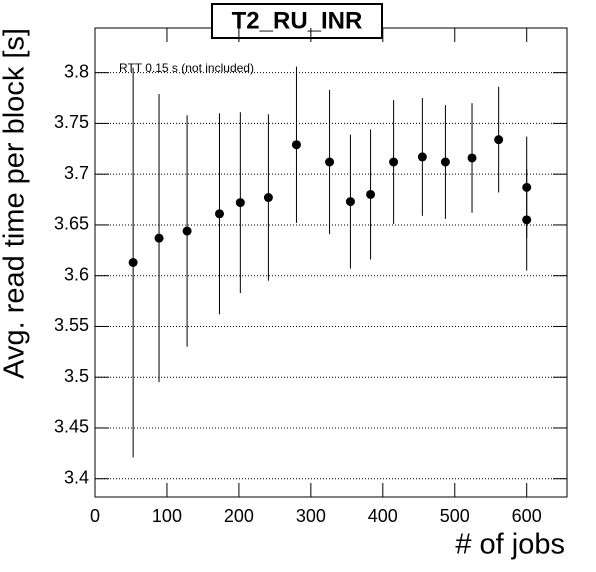 This screenshot has width=596, height=572. What do you see at coordinates (186, 68) in the screenshot?
I see `annotation: RTT 0.15 s (not included)` at bounding box center [186, 68].